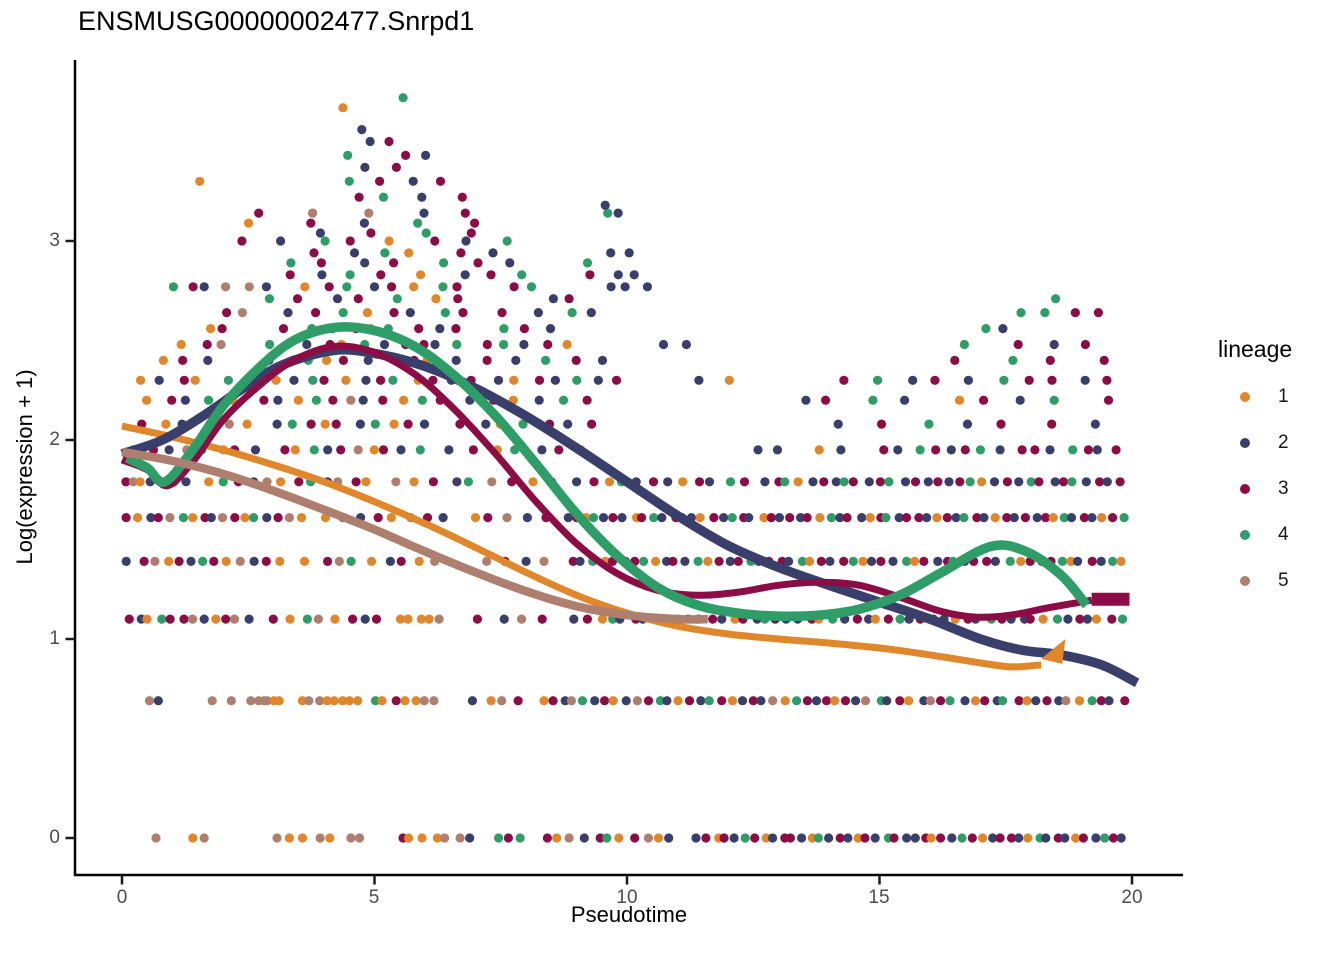 This screenshot has height=960, width=1344. I want to click on legend-label-3: 3, so click(1283, 488).